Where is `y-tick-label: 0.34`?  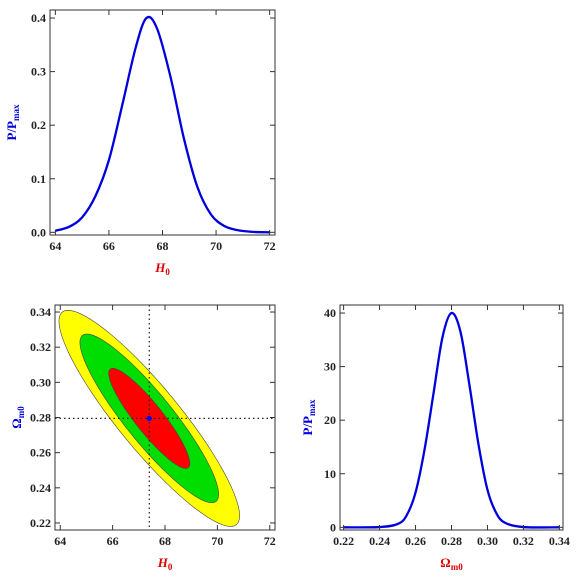 y-tick-label: 0.34 is located at coordinates (40, 312).